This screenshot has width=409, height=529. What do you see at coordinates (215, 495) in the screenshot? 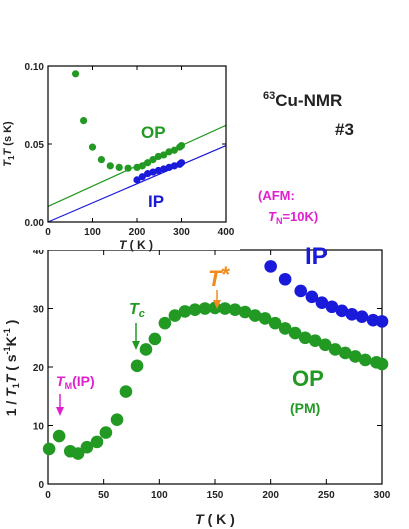
I see `x-tick-label: 150` at bounding box center [215, 495].